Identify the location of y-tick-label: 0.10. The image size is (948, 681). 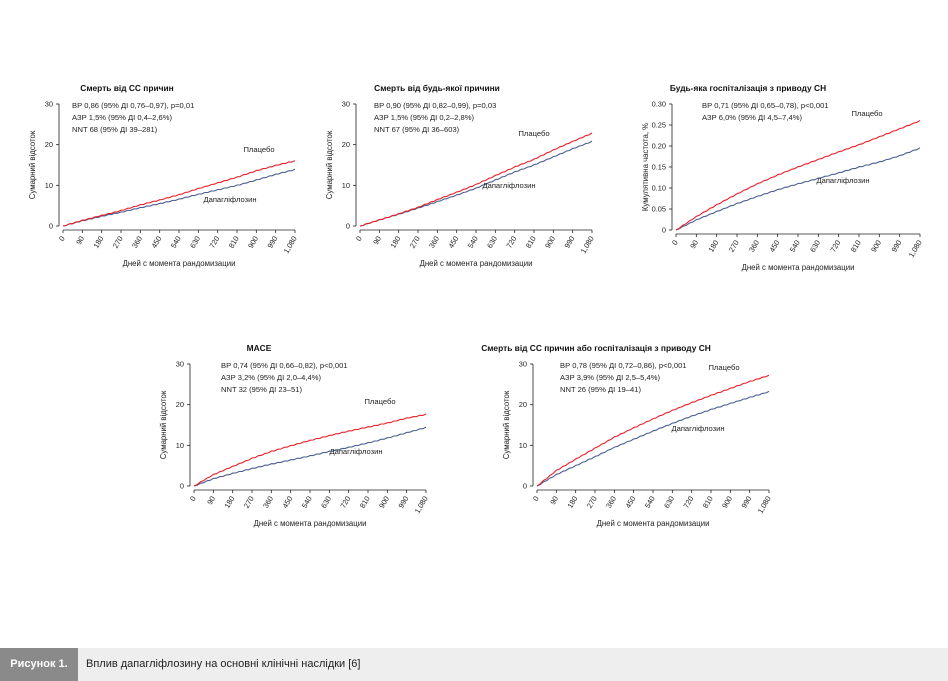
(659, 188).